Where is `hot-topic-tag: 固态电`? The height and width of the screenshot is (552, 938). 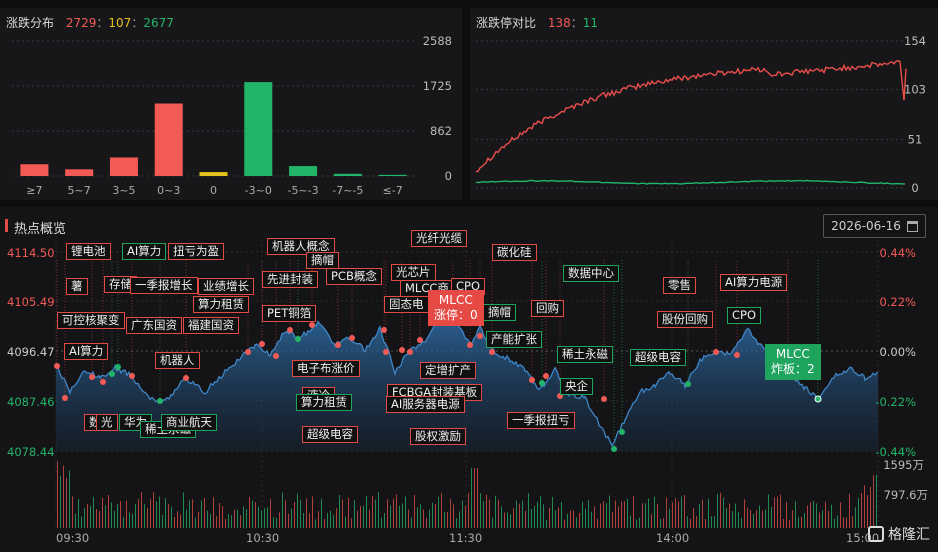 hot-topic-tag: 固态电 is located at coordinates (406, 304).